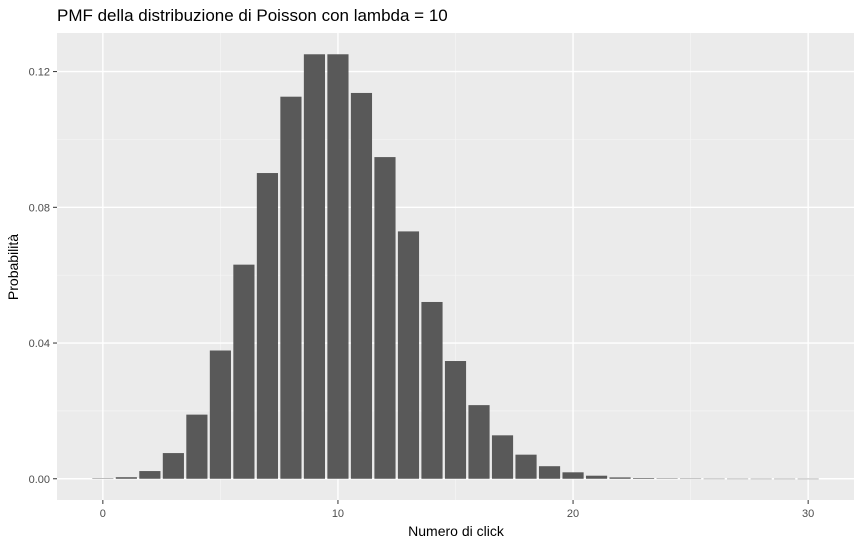  What do you see at coordinates (808, 514) in the screenshot?
I see `x-tick-label: 30` at bounding box center [808, 514].